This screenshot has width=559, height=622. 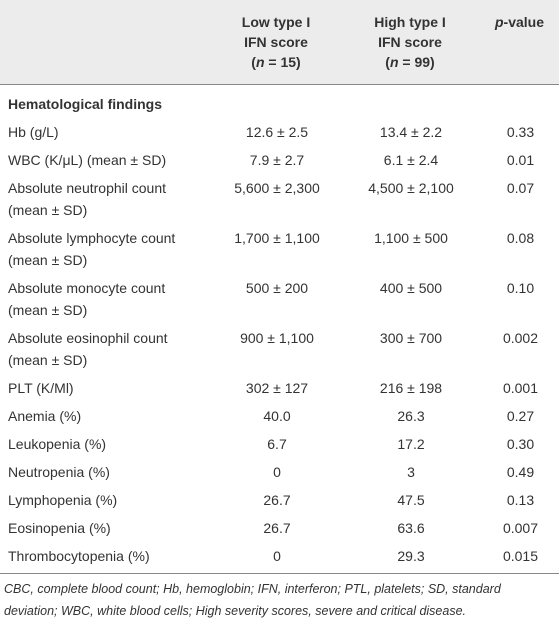 I want to click on value-cell: 63.6, so click(x=411, y=528).